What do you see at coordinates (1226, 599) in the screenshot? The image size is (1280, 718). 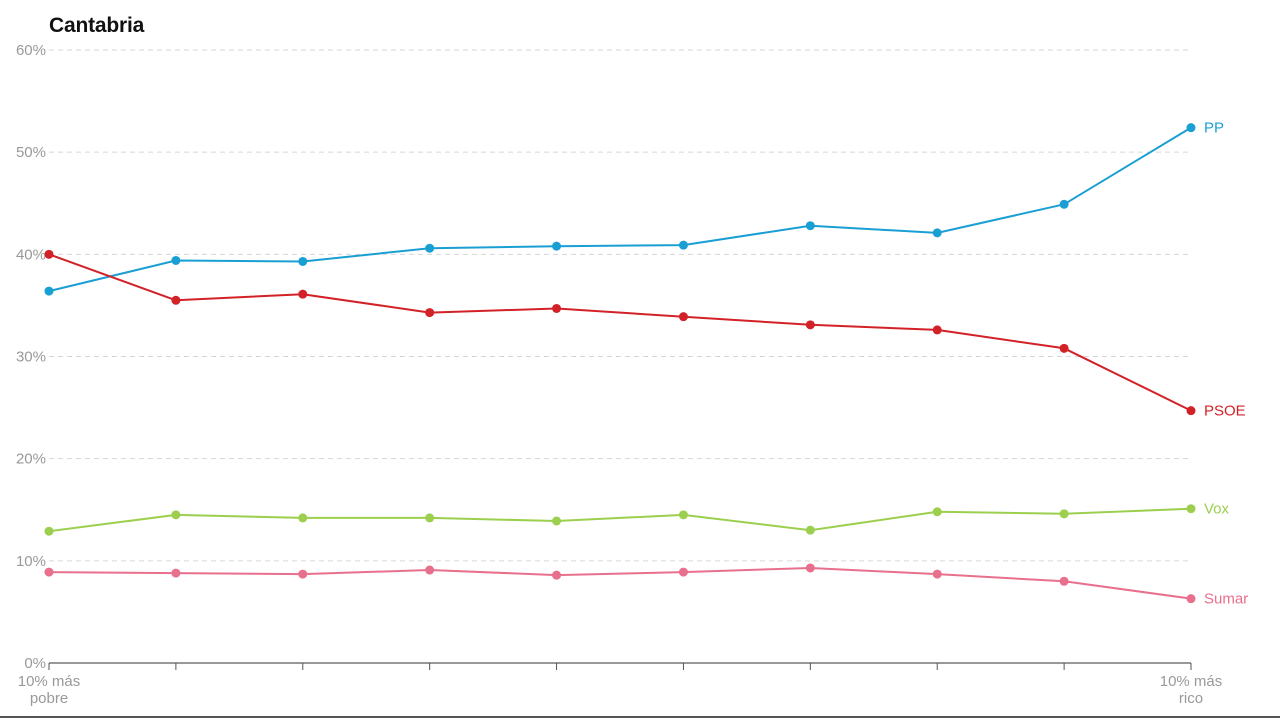 I see `series-label-sumar: Sumar` at bounding box center [1226, 599].